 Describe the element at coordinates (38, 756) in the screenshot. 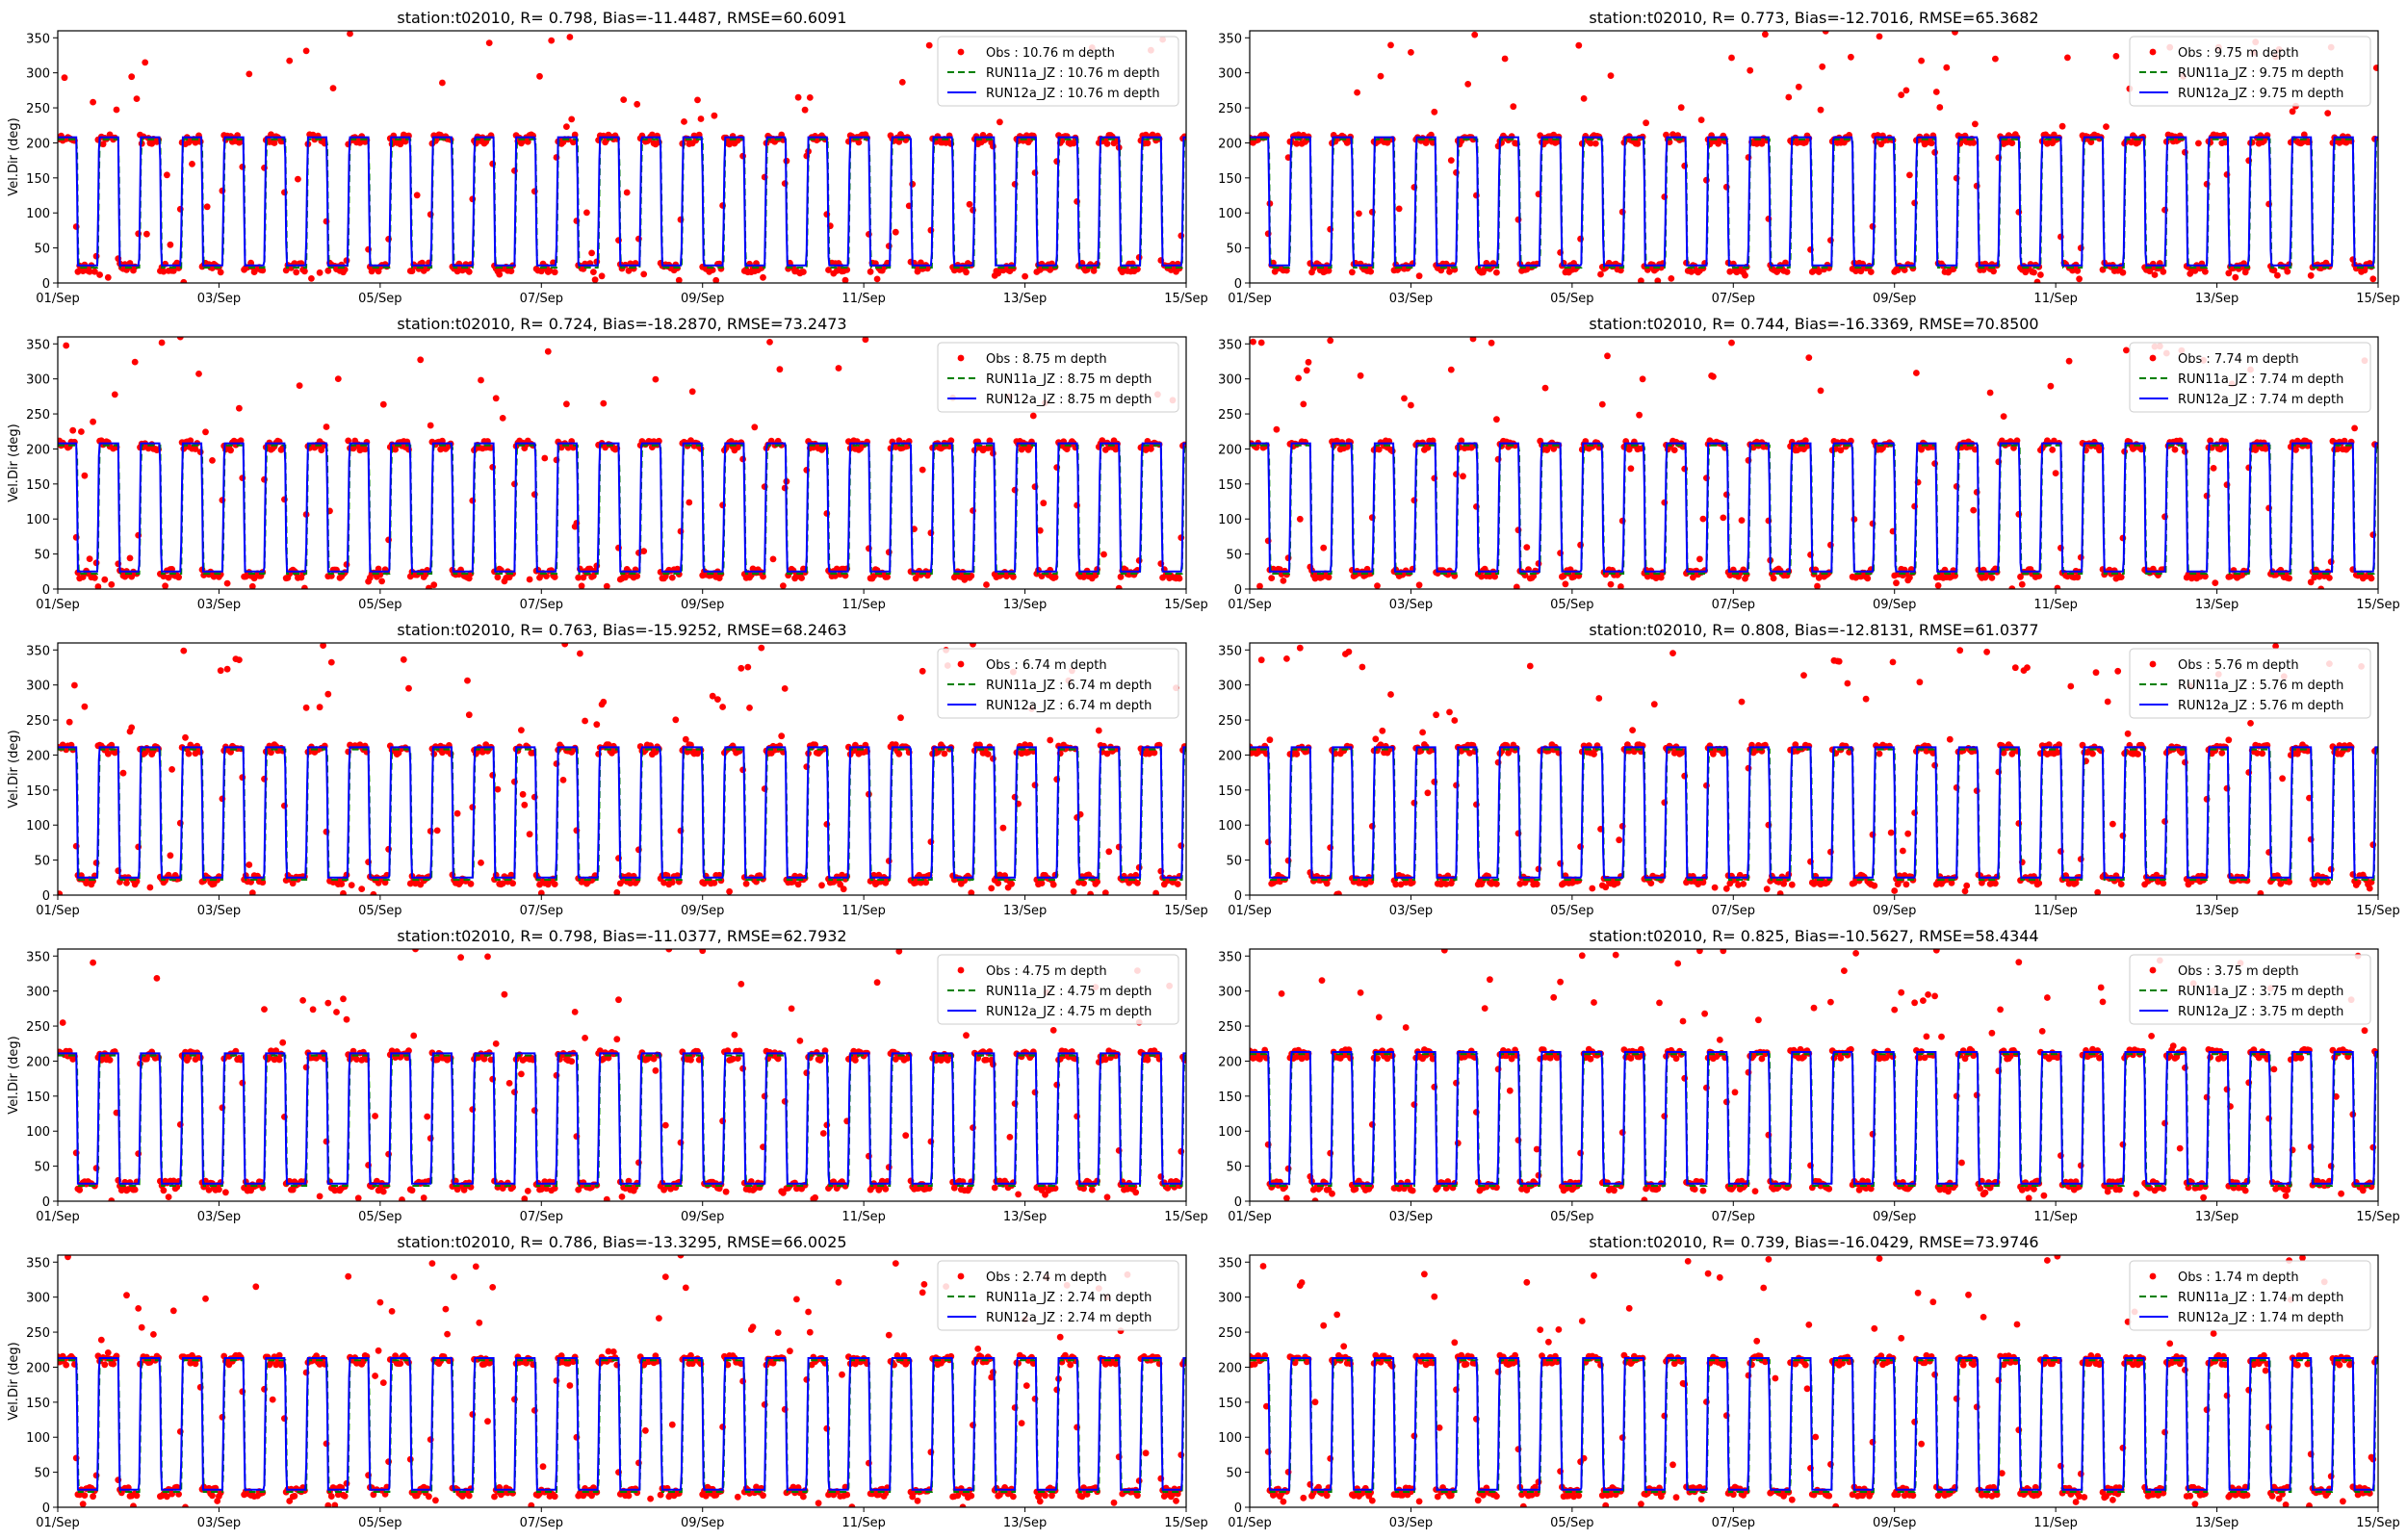

I see `y-tick-label: 200` at that location.